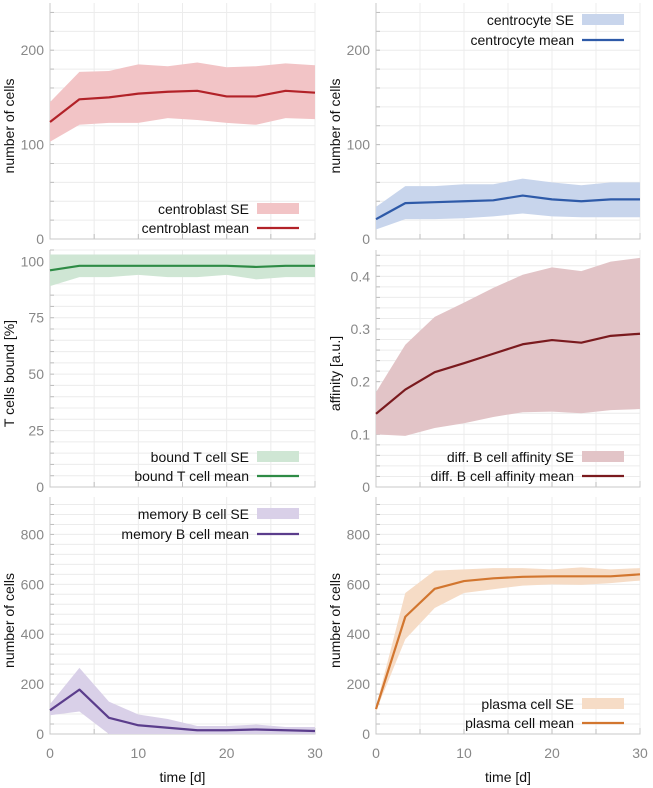 This screenshot has width=653, height=788. Describe the element at coordinates (36, 431) in the screenshot. I see `y-tick-label: 25` at that location.